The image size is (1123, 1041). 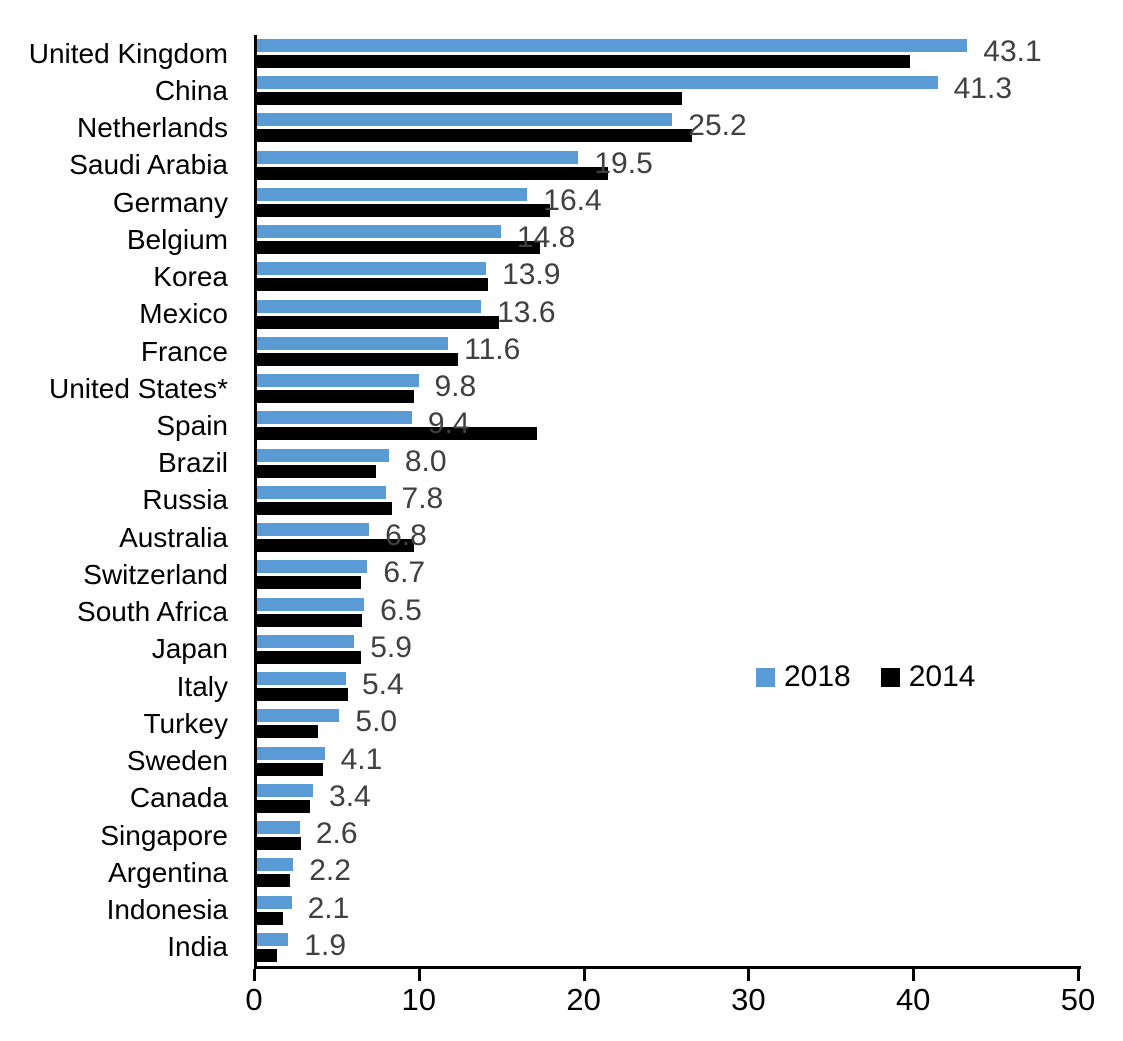 What do you see at coordinates (546, 238) in the screenshot?
I see `value-label: 14.8` at bounding box center [546, 238].